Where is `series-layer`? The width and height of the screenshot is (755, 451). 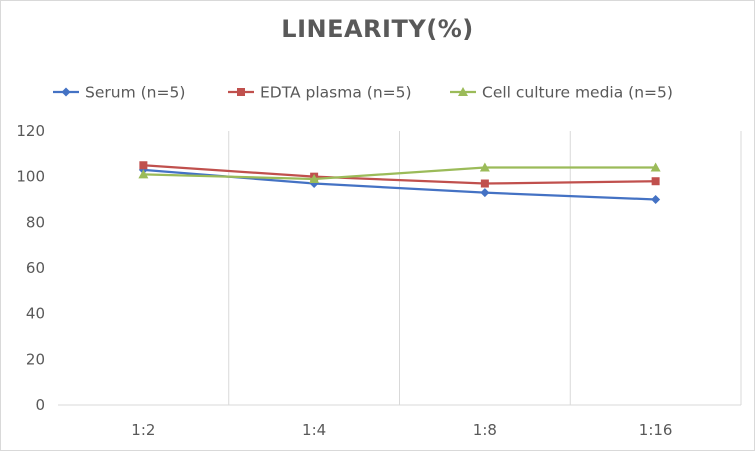
series-layer is located at coordinates (399, 182).